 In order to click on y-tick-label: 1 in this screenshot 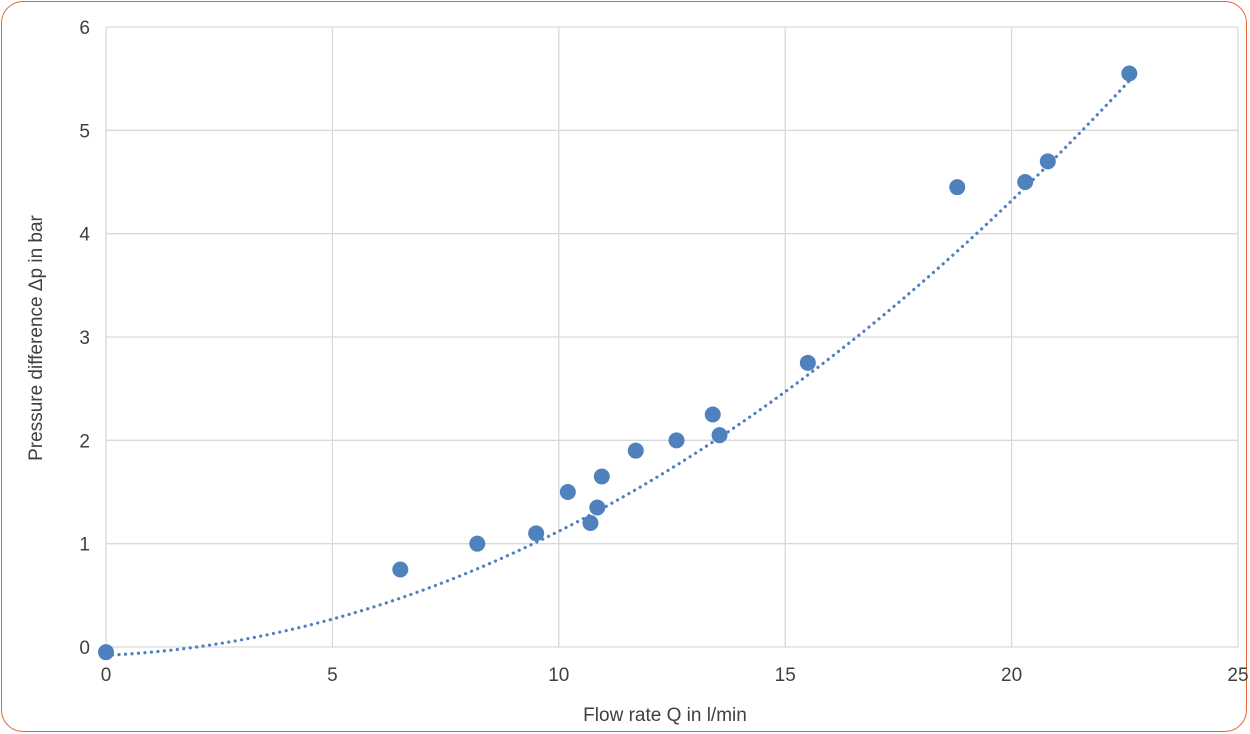, I will do `click(84, 545)`.